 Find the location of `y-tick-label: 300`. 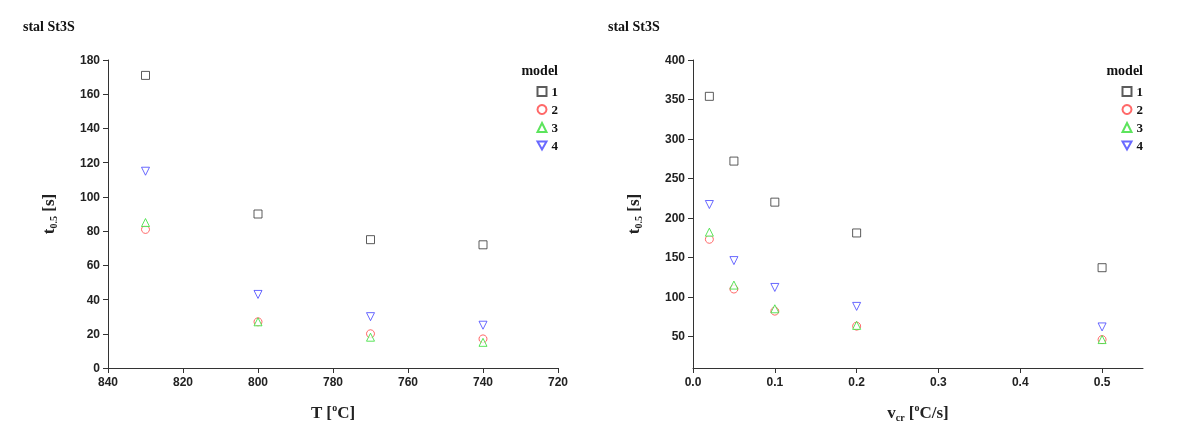

y-tick-label: 300 is located at coordinates (675, 138).